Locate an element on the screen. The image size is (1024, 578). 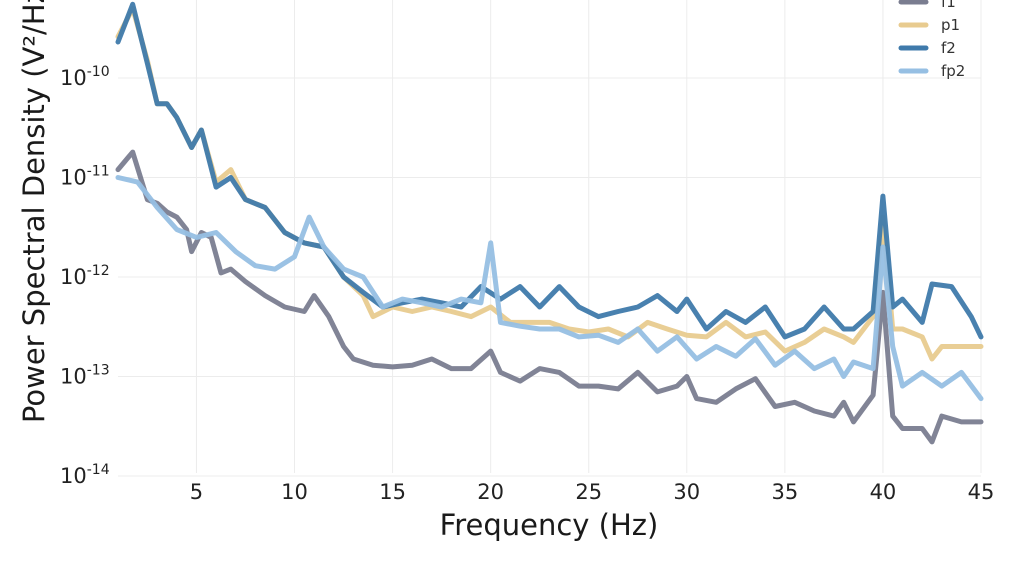
legend-label-p1: p1 is located at coordinates (950, 25).